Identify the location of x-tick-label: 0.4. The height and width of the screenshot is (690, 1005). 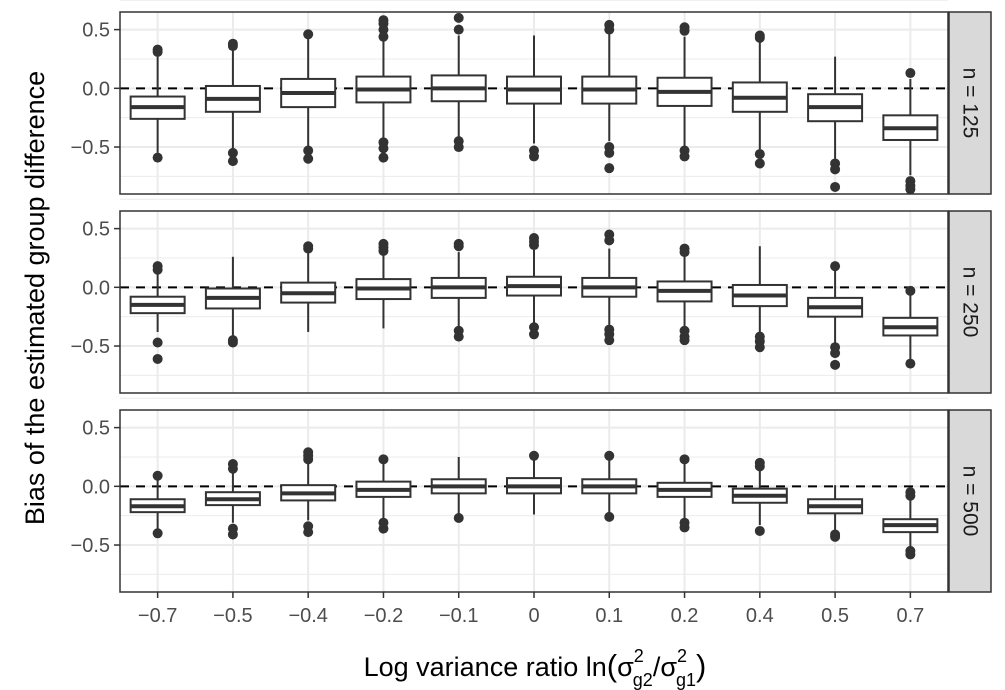
(760, 616).